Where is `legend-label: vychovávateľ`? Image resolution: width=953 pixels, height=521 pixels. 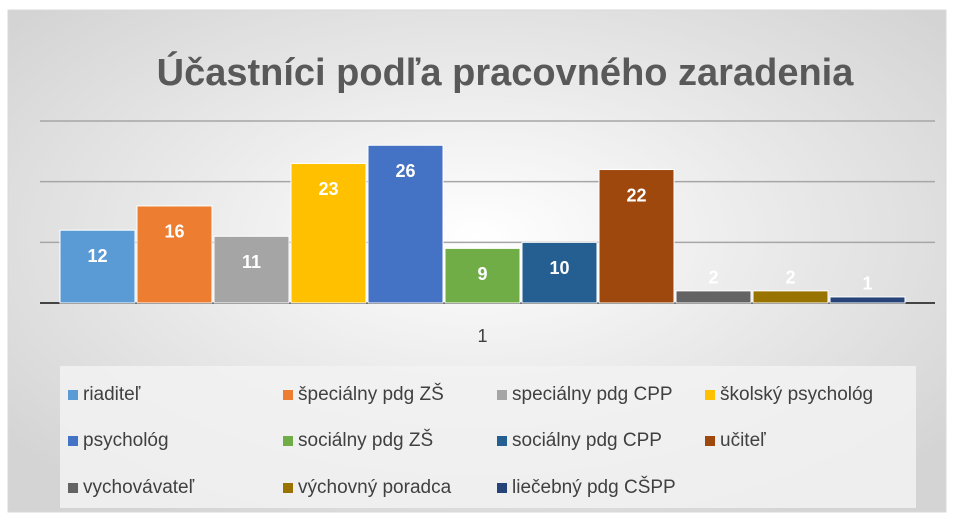
legend-label: vychovávateľ is located at coordinates (139, 487).